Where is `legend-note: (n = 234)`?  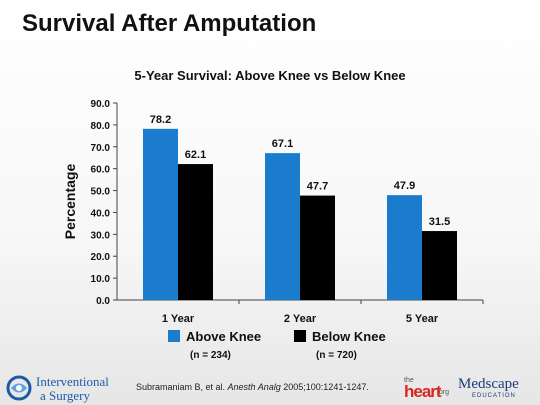 legend-note: (n = 234) is located at coordinates (210, 355).